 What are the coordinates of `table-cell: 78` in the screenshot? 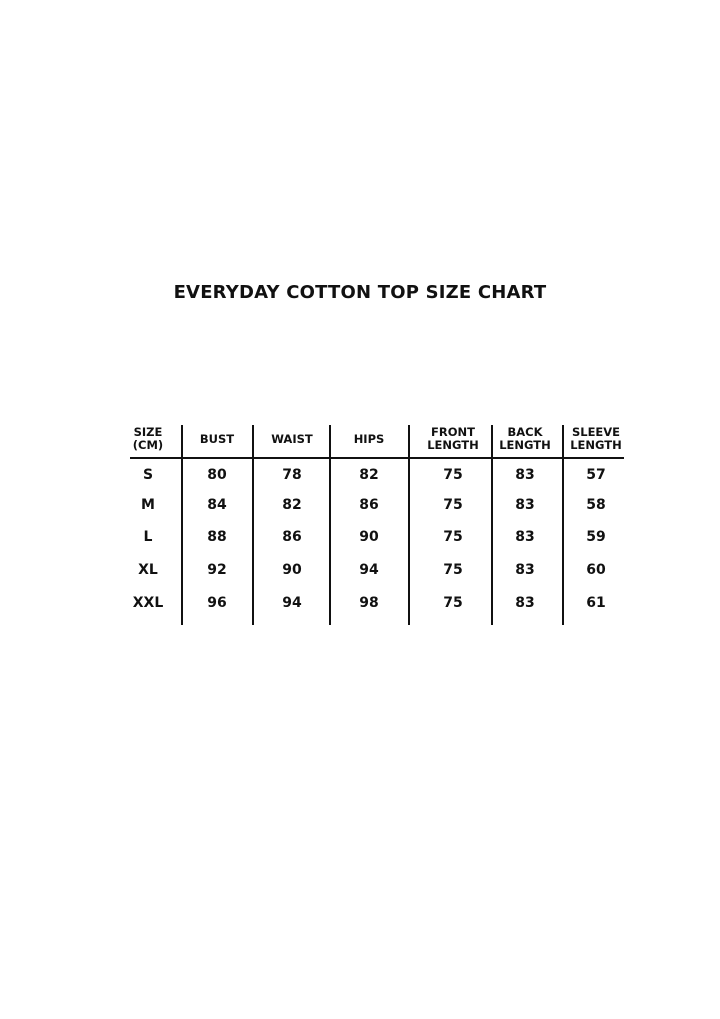 It's located at (292, 475).